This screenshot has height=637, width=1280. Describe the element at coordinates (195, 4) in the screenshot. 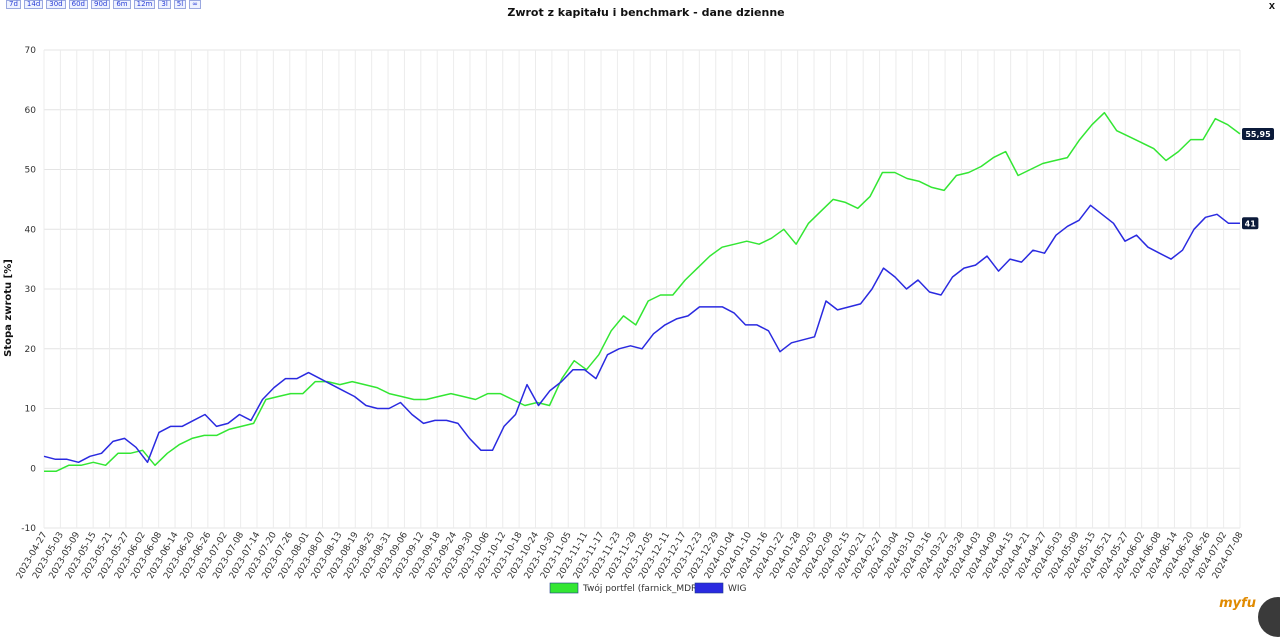

I see `range-button-9: ∞` at that location.